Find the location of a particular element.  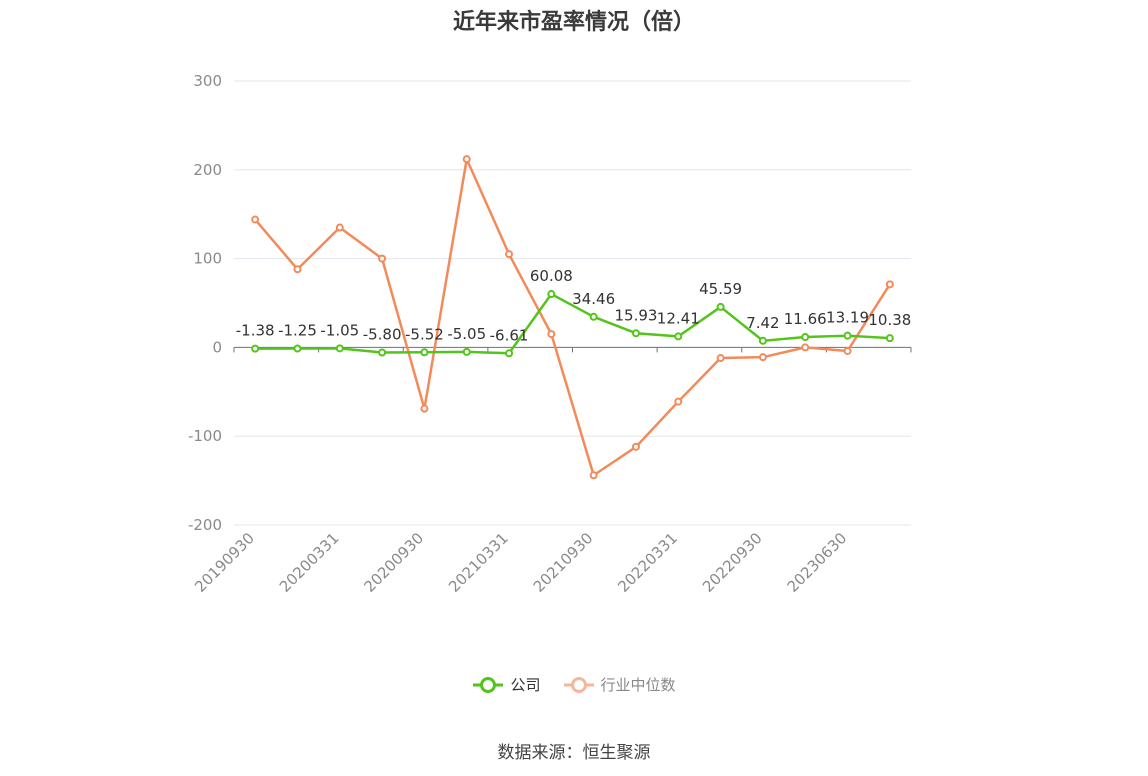

x-tick-label: 20200930 is located at coordinates (394, 562).